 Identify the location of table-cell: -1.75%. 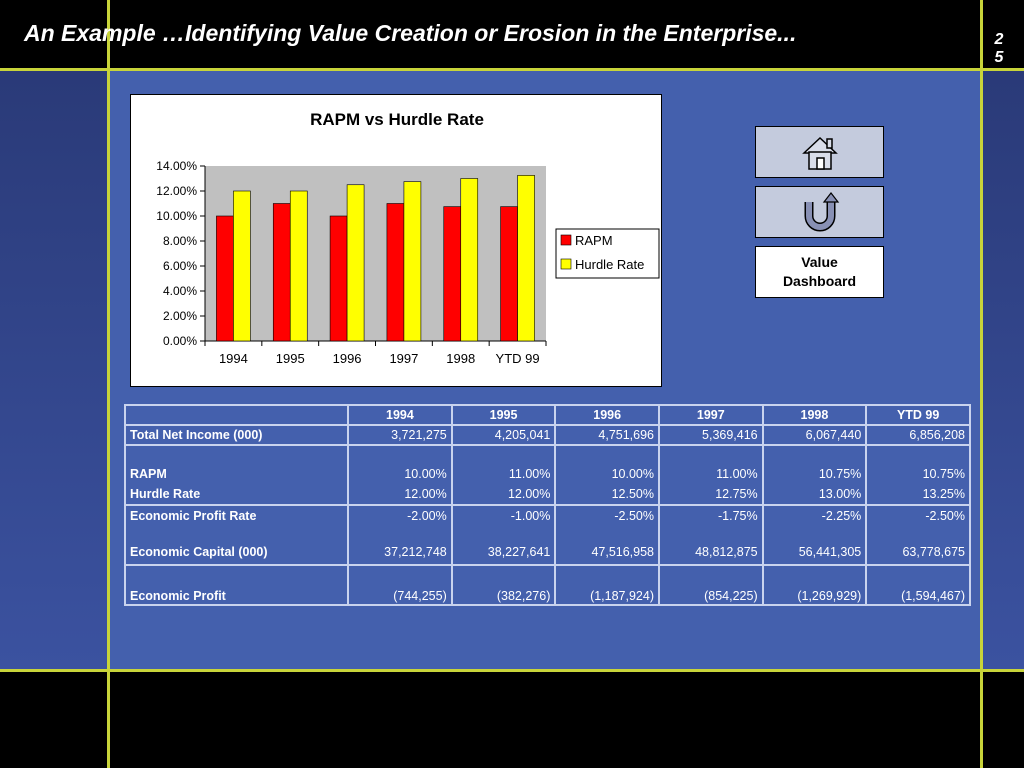
(738, 516).